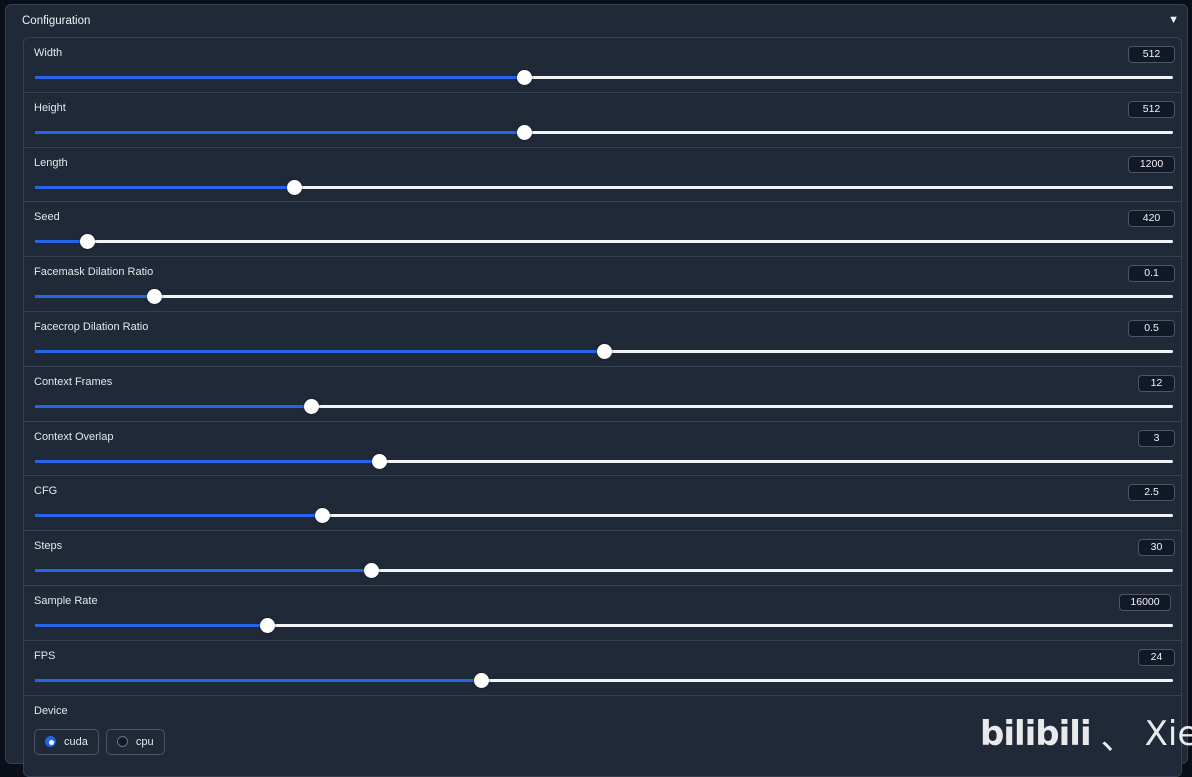 This screenshot has width=1192, height=777. What do you see at coordinates (1145, 602) in the screenshot?
I see `slider-number-input: 16000` at bounding box center [1145, 602].